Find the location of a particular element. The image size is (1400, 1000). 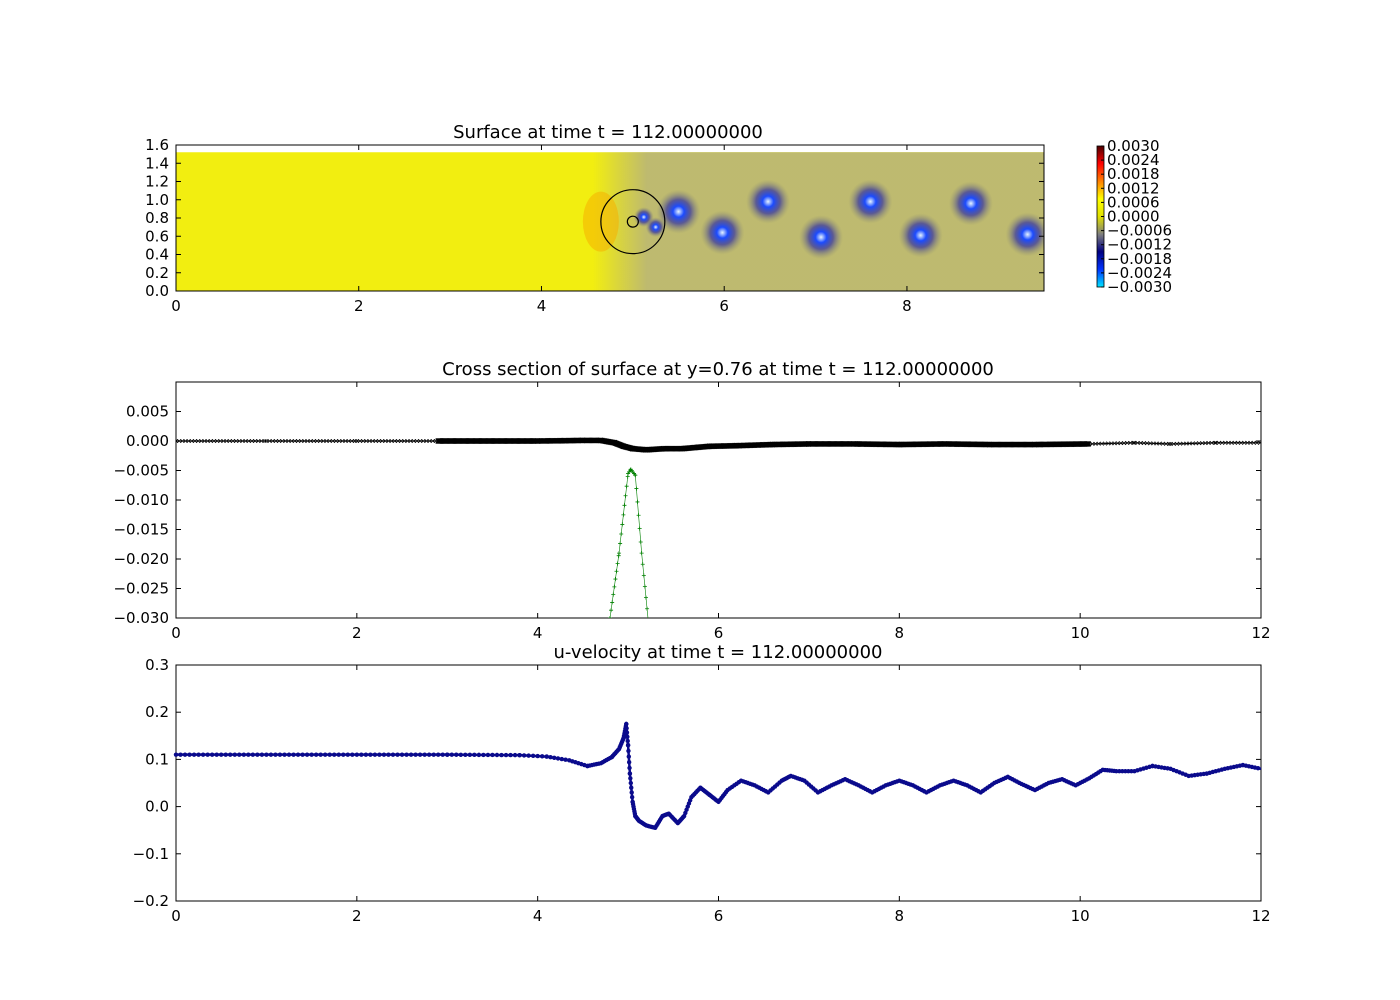

y-tick-label: 0.2 is located at coordinates (157, 712).